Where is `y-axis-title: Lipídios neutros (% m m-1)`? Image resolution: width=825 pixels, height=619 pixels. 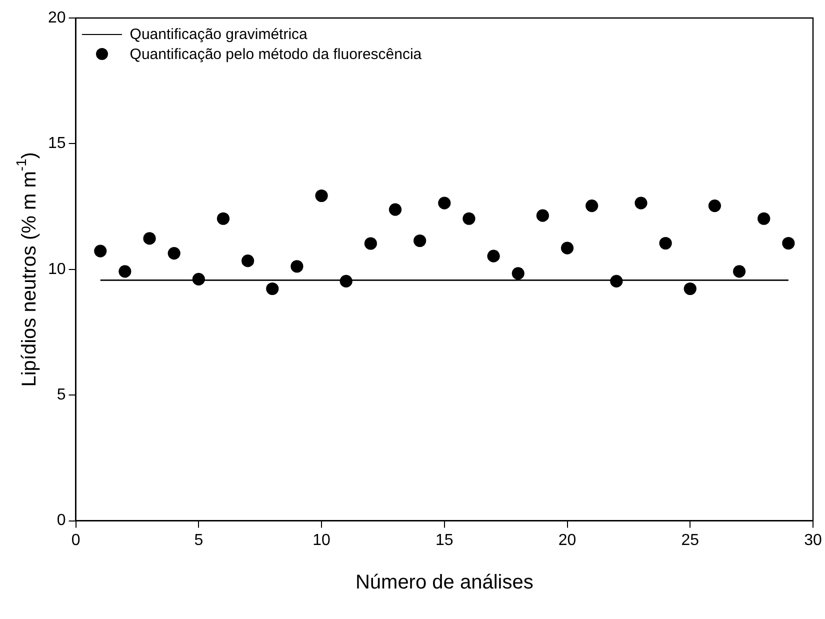 y-axis-title: Lipídios neutros (% m m-1) is located at coordinates (26, 269).